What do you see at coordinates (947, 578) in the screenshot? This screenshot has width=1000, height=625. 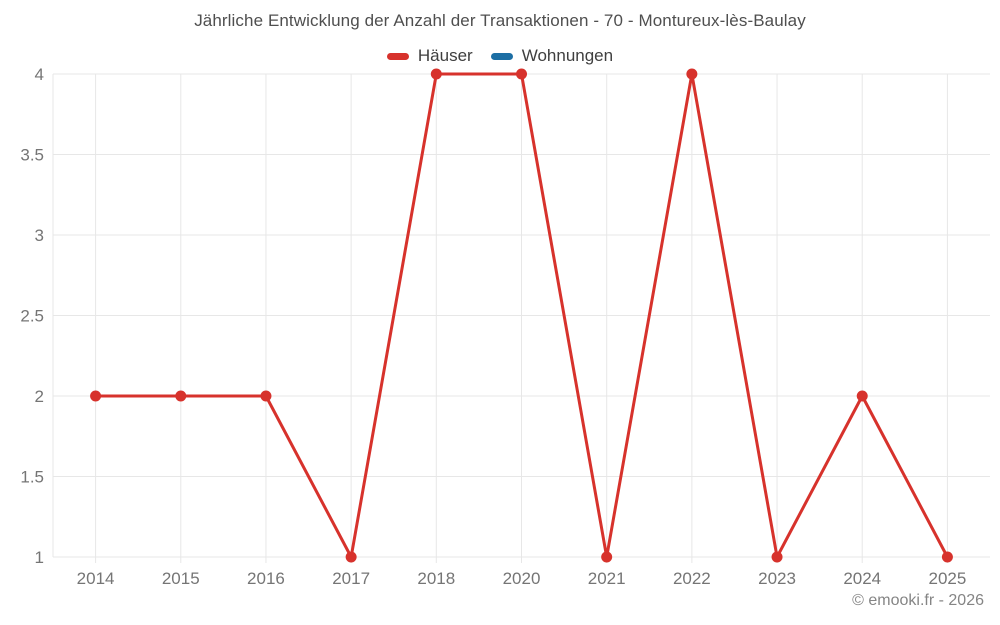 I see `x-tick-label: 2025` at bounding box center [947, 578].